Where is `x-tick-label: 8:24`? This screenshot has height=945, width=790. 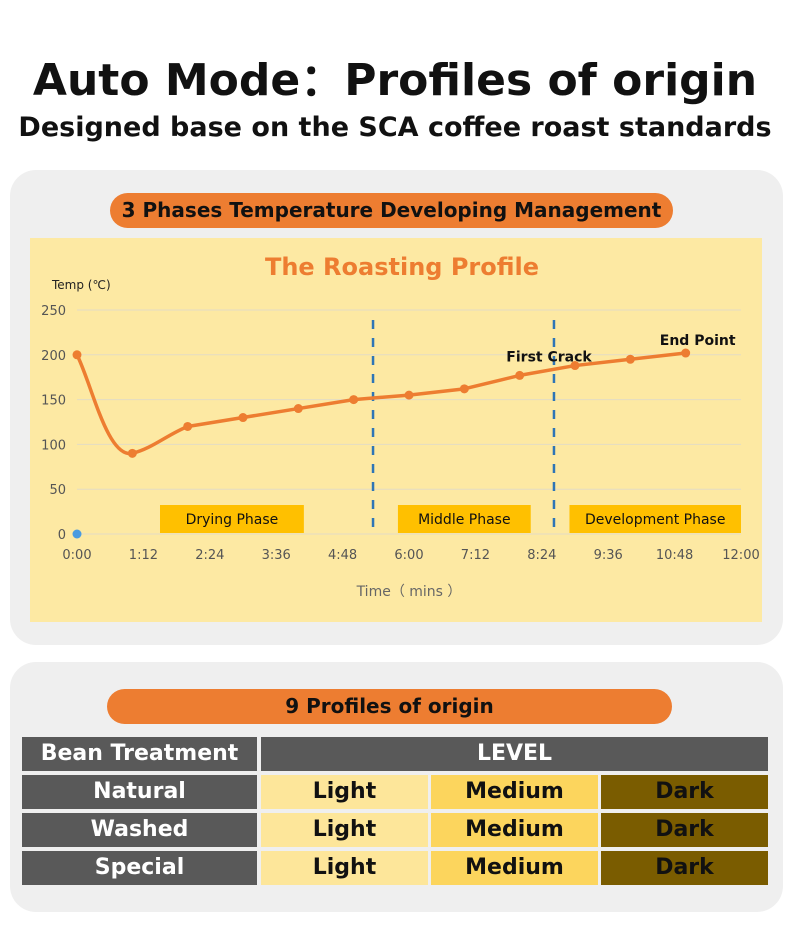 x-tick-label: 8:24 is located at coordinates (541, 555).